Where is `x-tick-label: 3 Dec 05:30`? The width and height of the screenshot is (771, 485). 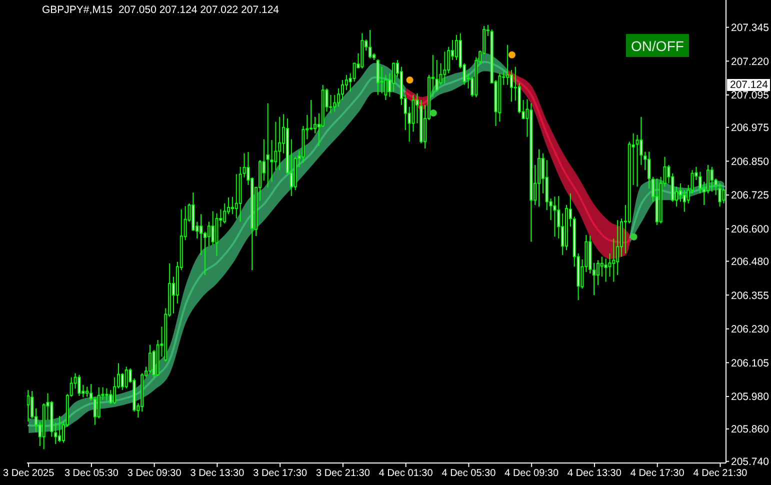 x-tick-label: 3 Dec 05:30 is located at coordinates (91, 474).